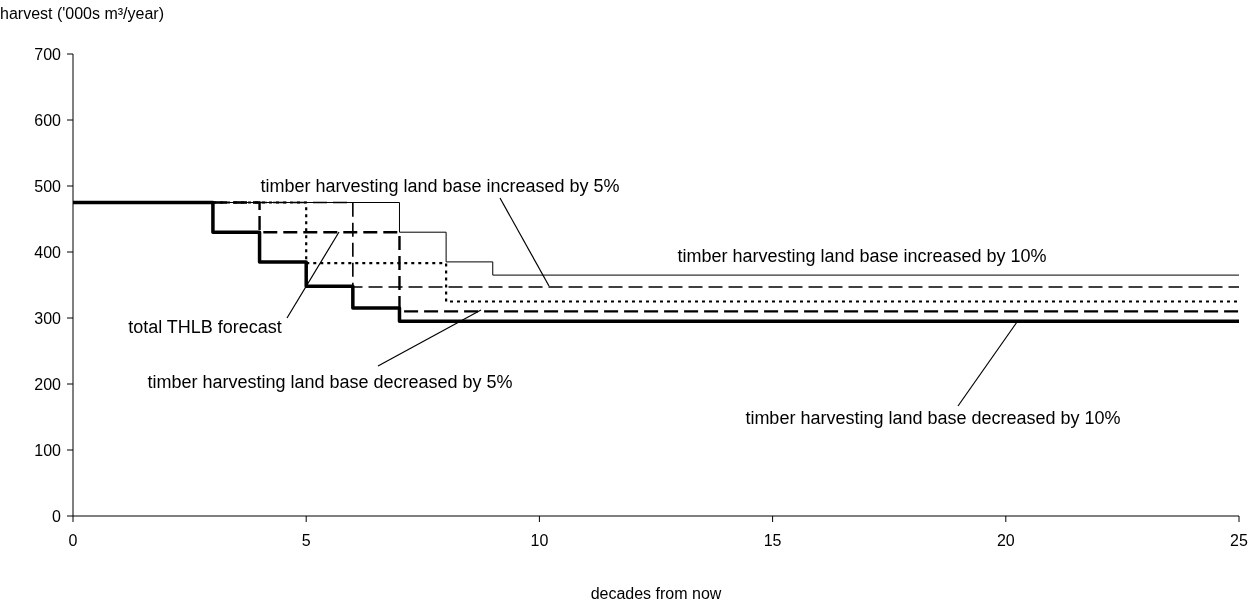  Describe the element at coordinates (48, 120) in the screenshot. I see `y-tick-label: 600` at that location.